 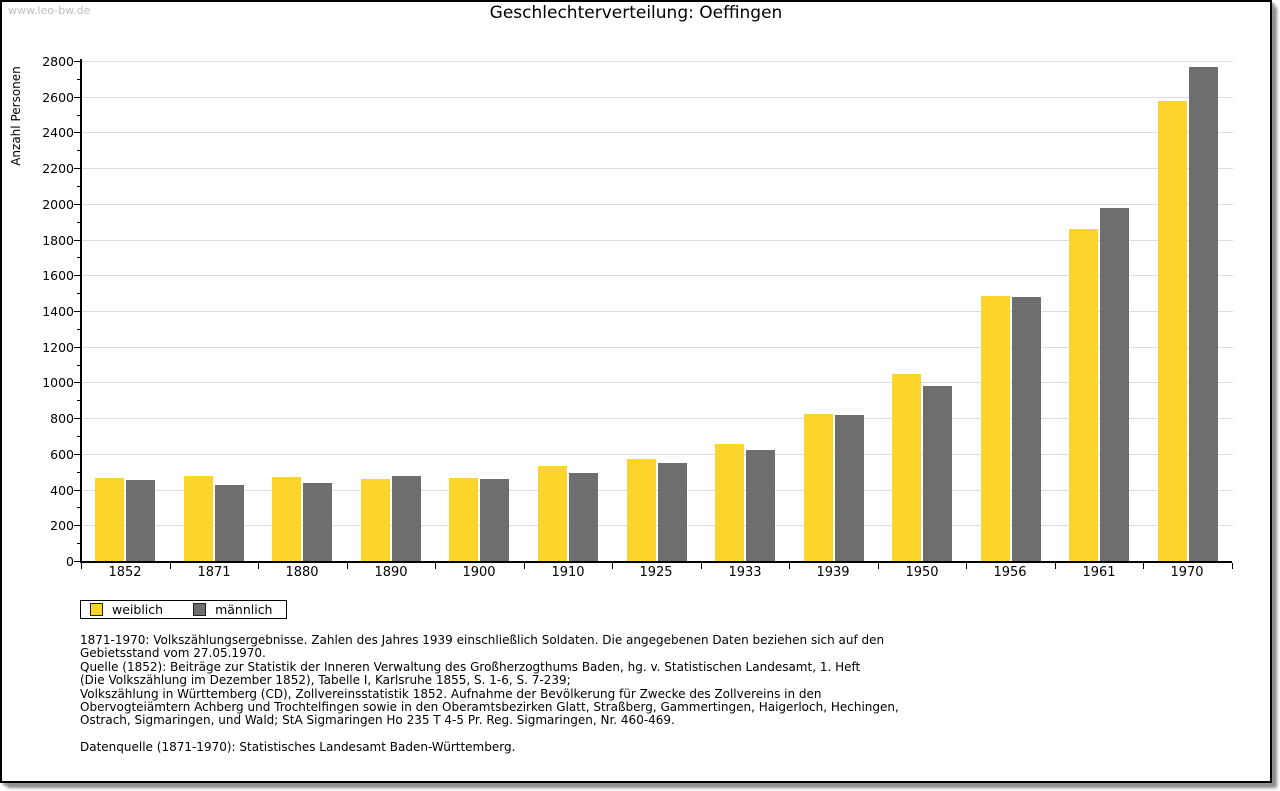 I want to click on y-tick-label: 0, so click(x=70, y=561).